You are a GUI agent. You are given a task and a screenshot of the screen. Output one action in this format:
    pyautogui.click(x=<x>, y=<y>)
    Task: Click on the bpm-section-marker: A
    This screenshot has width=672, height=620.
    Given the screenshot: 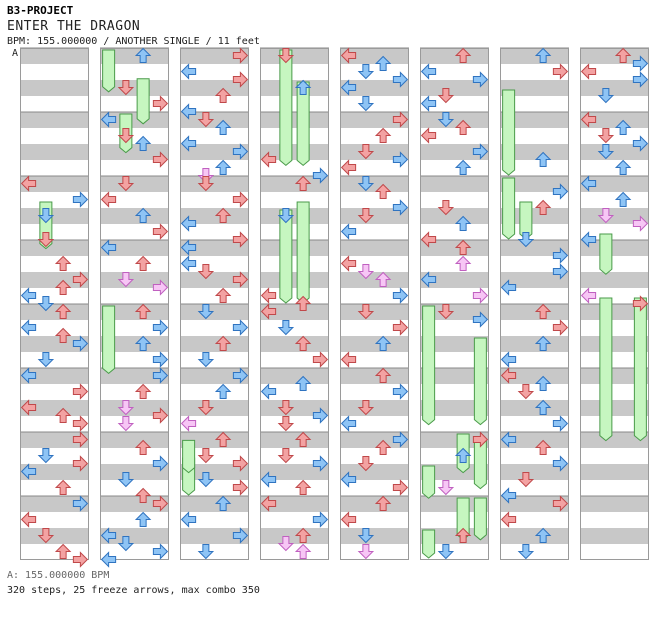 What is the action you would take?
    pyautogui.click(x=15, y=53)
    